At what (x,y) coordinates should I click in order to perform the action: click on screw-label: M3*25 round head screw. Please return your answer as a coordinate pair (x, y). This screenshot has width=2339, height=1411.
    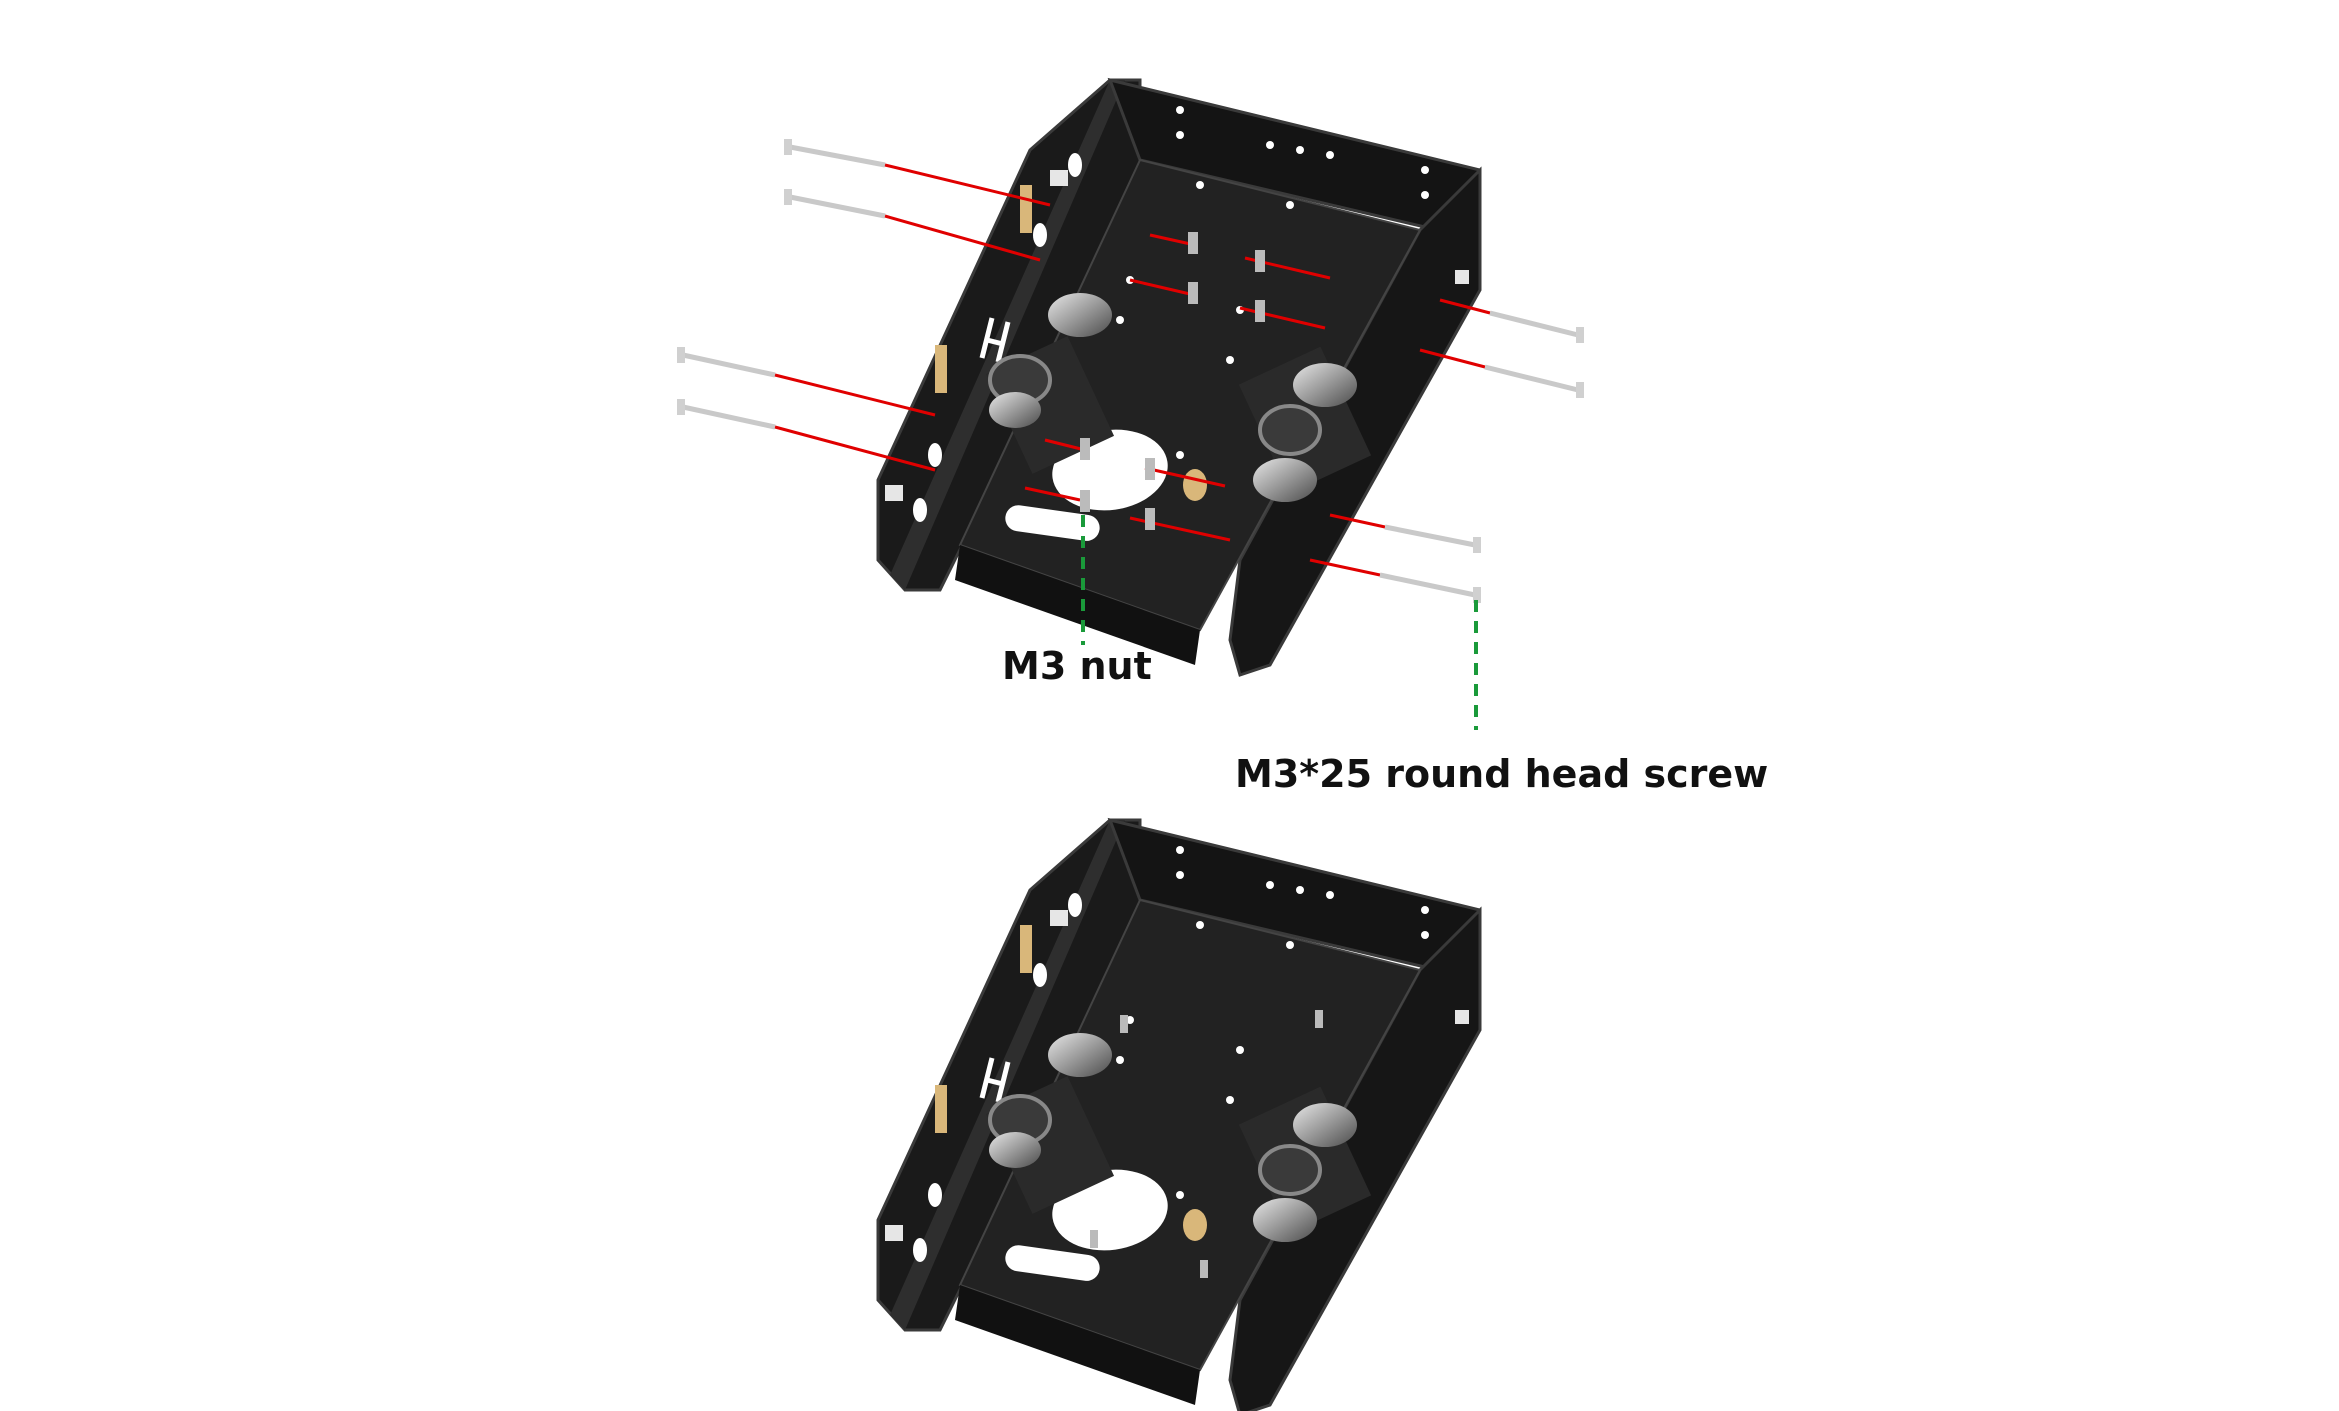
    Looking at the image, I should click on (1502, 774).